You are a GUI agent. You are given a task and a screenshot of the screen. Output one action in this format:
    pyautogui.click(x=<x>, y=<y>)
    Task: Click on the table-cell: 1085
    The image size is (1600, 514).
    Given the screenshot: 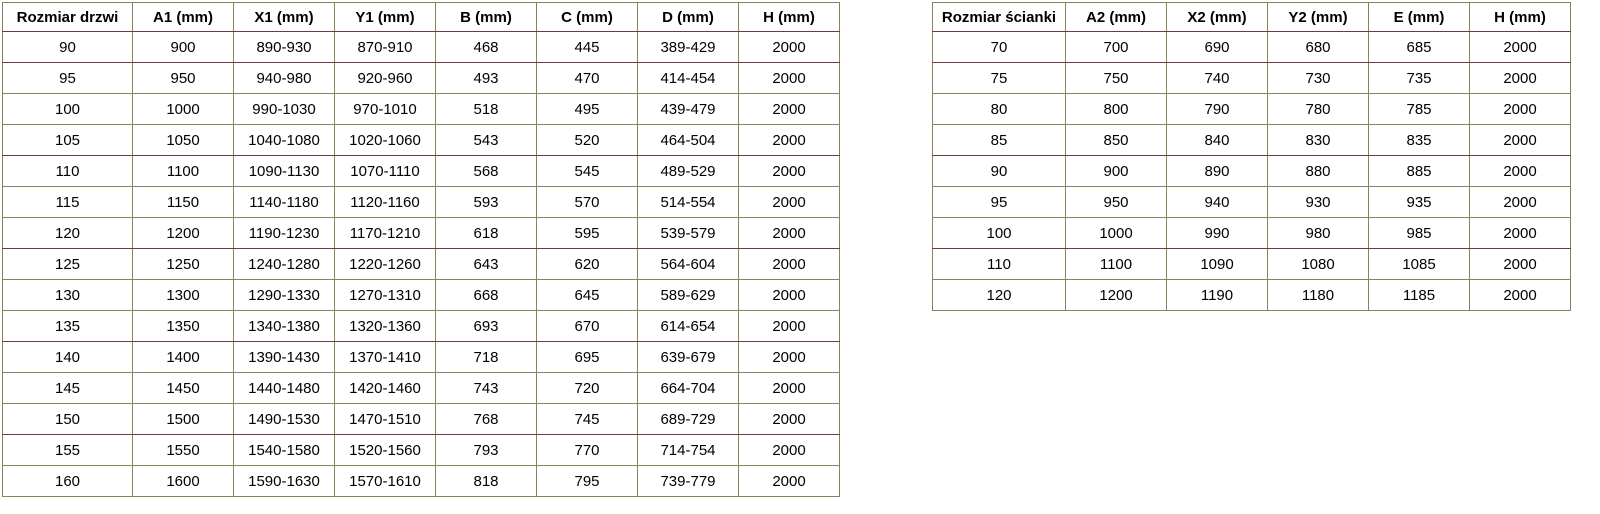 What is the action you would take?
    pyautogui.click(x=1419, y=264)
    